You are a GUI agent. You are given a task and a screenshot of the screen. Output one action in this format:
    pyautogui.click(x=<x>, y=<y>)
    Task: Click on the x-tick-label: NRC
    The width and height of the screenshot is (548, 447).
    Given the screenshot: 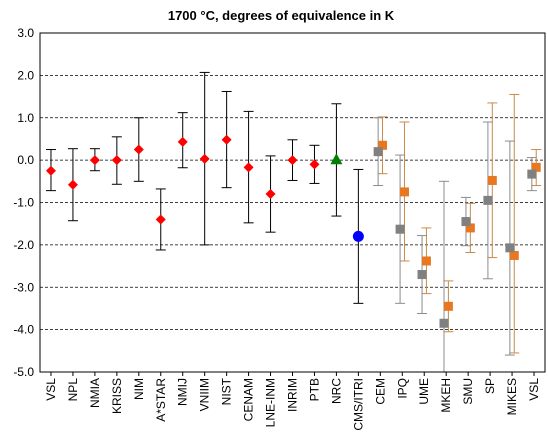 What is the action you would take?
    pyautogui.click(x=336, y=391)
    